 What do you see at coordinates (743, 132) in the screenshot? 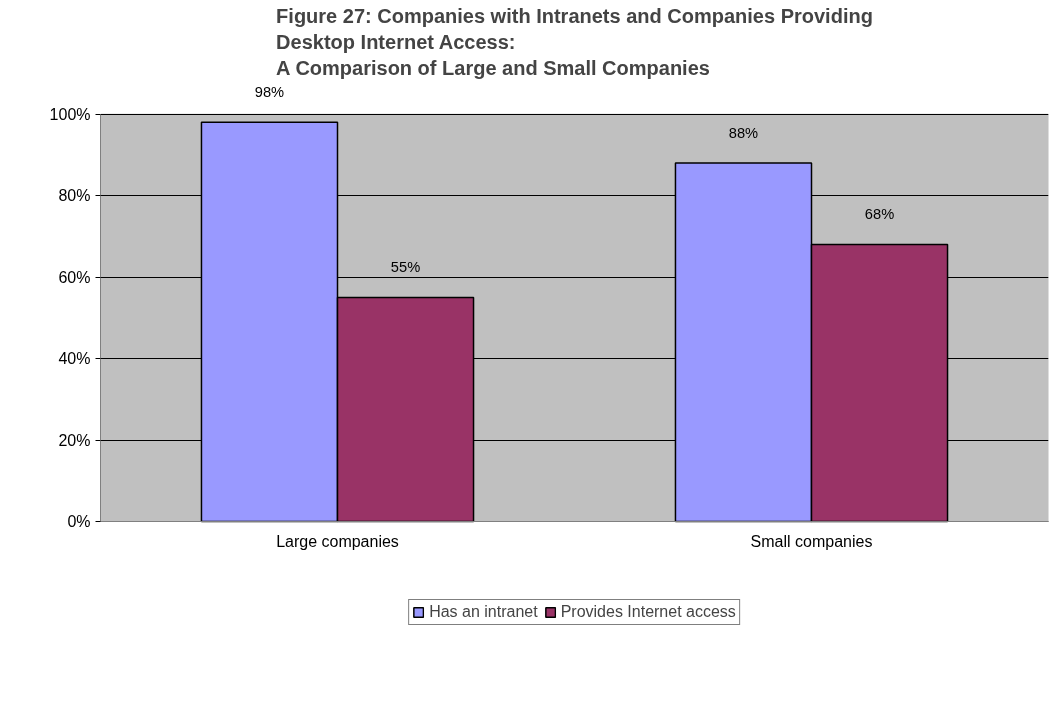
I see `data-label: 88%` at bounding box center [743, 132].